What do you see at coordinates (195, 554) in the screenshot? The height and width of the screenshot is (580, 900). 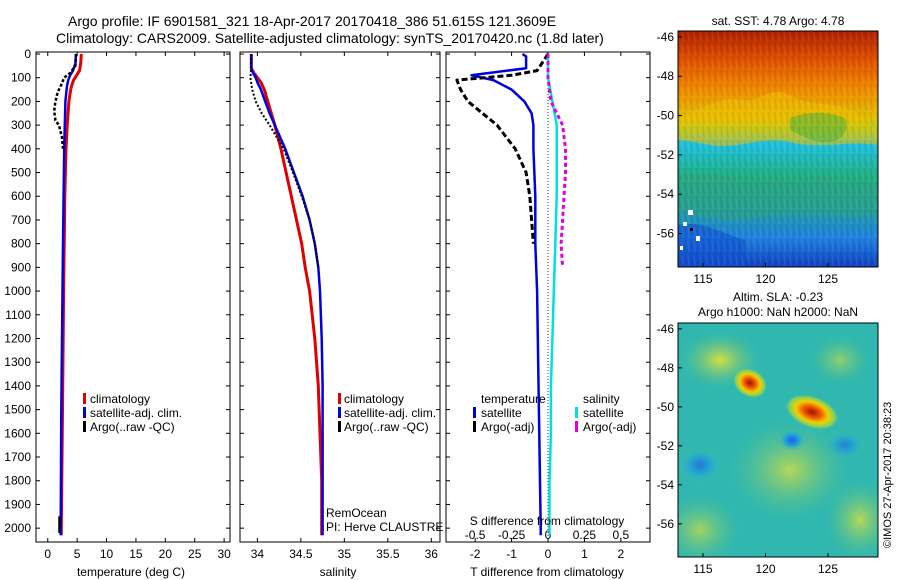 I see `x-tick-label: 25` at bounding box center [195, 554].